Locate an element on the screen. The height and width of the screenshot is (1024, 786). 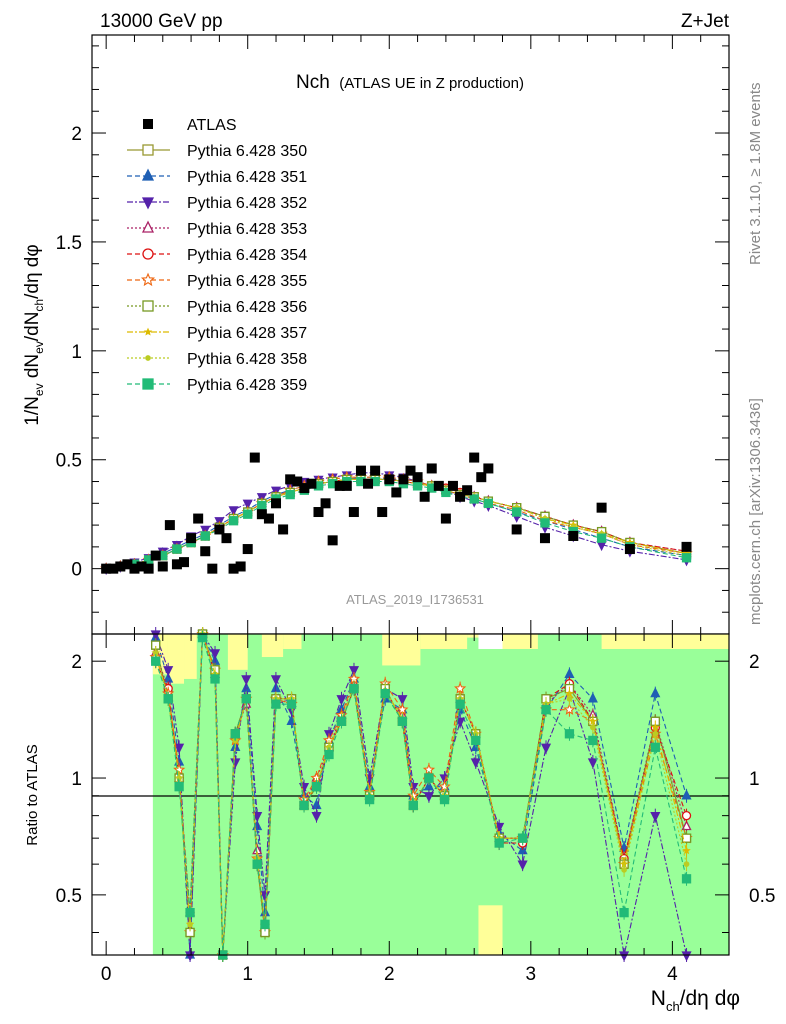
legend-atlas-label: ATLAS is located at coordinates (212, 125).